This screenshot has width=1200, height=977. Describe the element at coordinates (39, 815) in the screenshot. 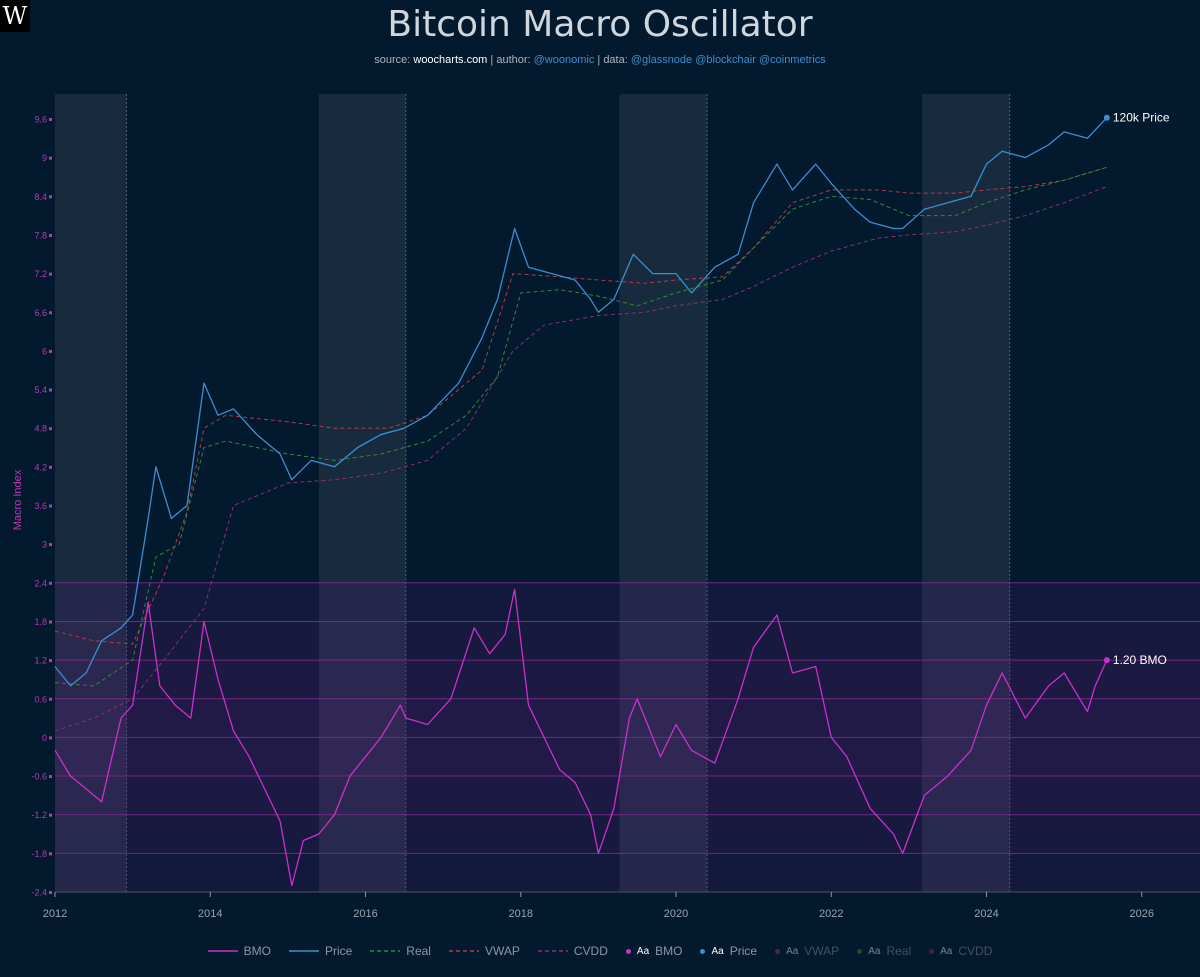

I see `y-tick-label: -1.2` at that location.